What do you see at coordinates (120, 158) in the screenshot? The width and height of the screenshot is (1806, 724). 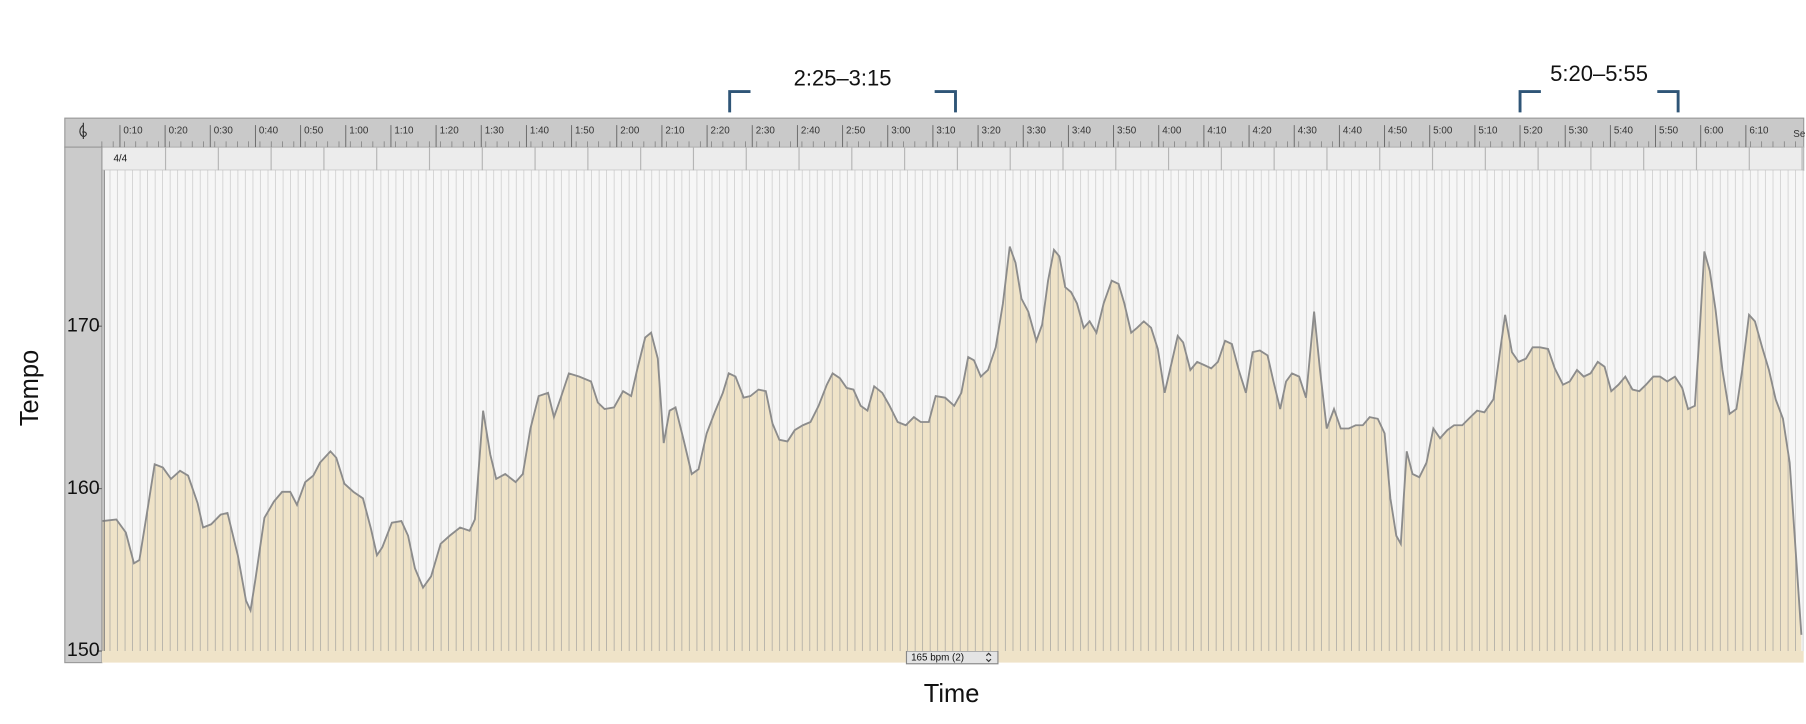 I see `time-signature: 4/4` at bounding box center [120, 158].